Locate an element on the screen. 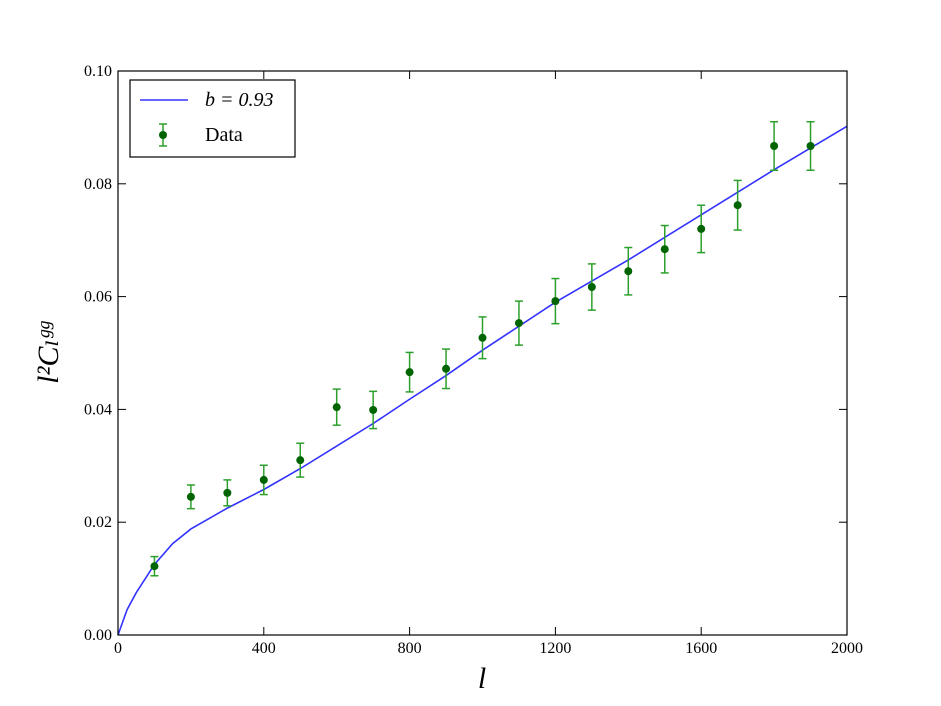 The width and height of the screenshot is (941, 706). x-tick-label: 800 is located at coordinates (410, 648).